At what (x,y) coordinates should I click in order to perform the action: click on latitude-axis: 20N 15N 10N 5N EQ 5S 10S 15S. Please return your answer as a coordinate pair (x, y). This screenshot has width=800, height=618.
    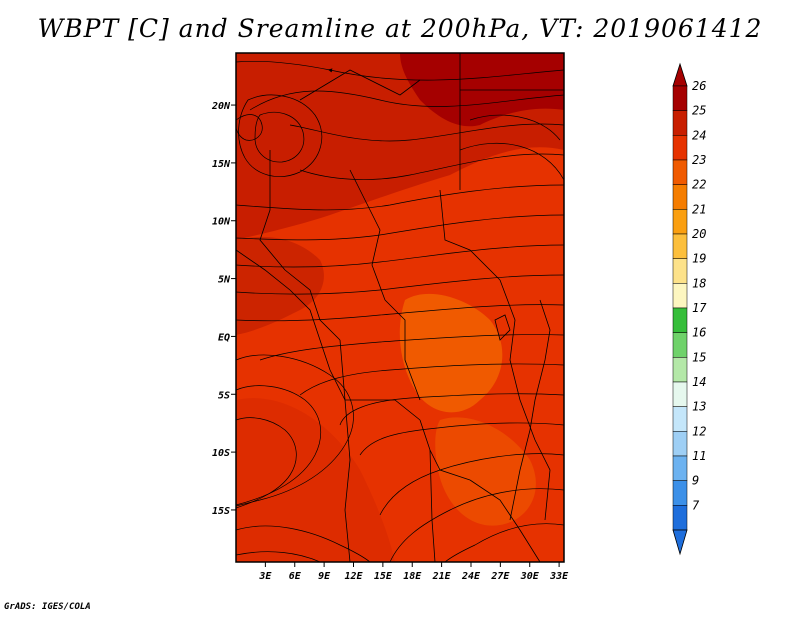
    Looking at the image, I should click on (223, 309).